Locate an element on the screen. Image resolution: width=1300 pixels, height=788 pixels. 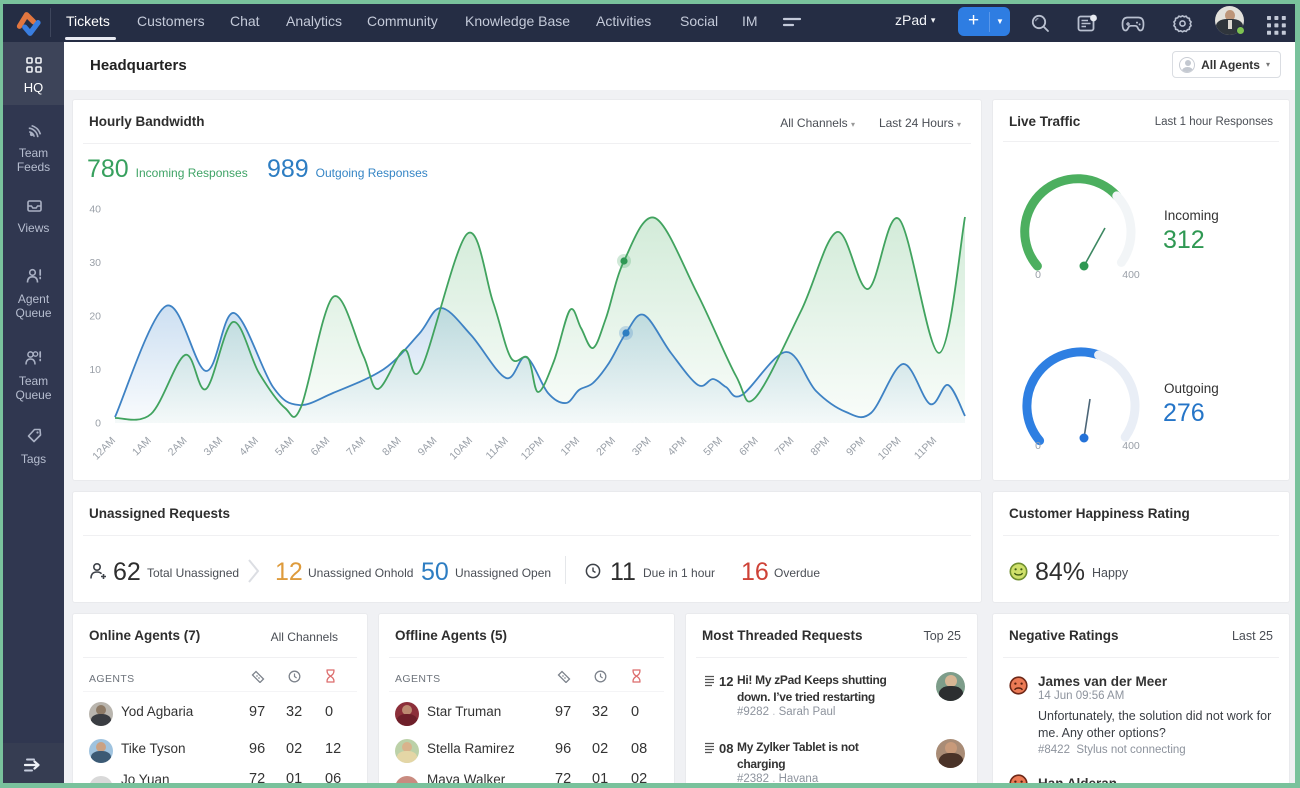
svg-text: 20 is located at coordinates (95, 317).